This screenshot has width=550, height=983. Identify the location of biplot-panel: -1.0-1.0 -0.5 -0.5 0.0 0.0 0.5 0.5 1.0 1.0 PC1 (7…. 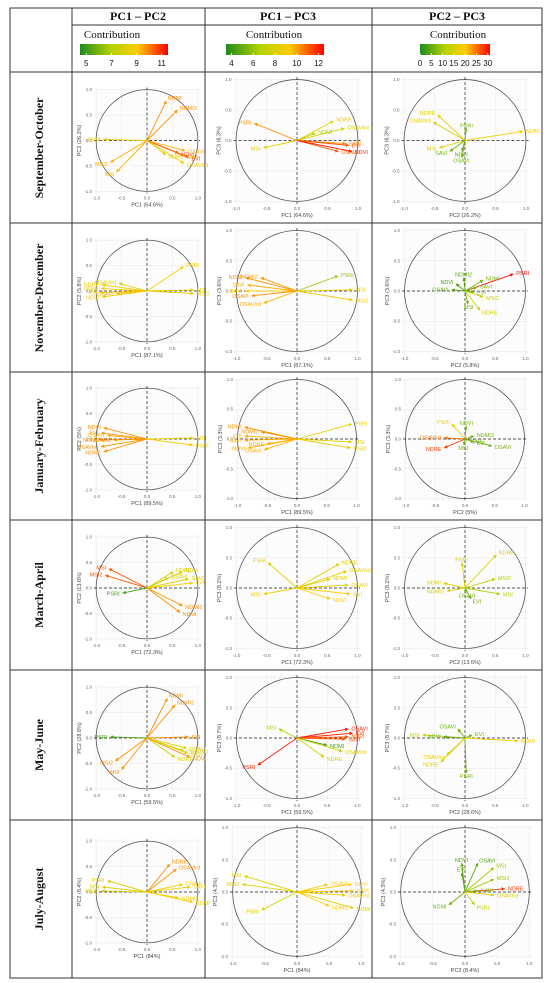
(294, 595).